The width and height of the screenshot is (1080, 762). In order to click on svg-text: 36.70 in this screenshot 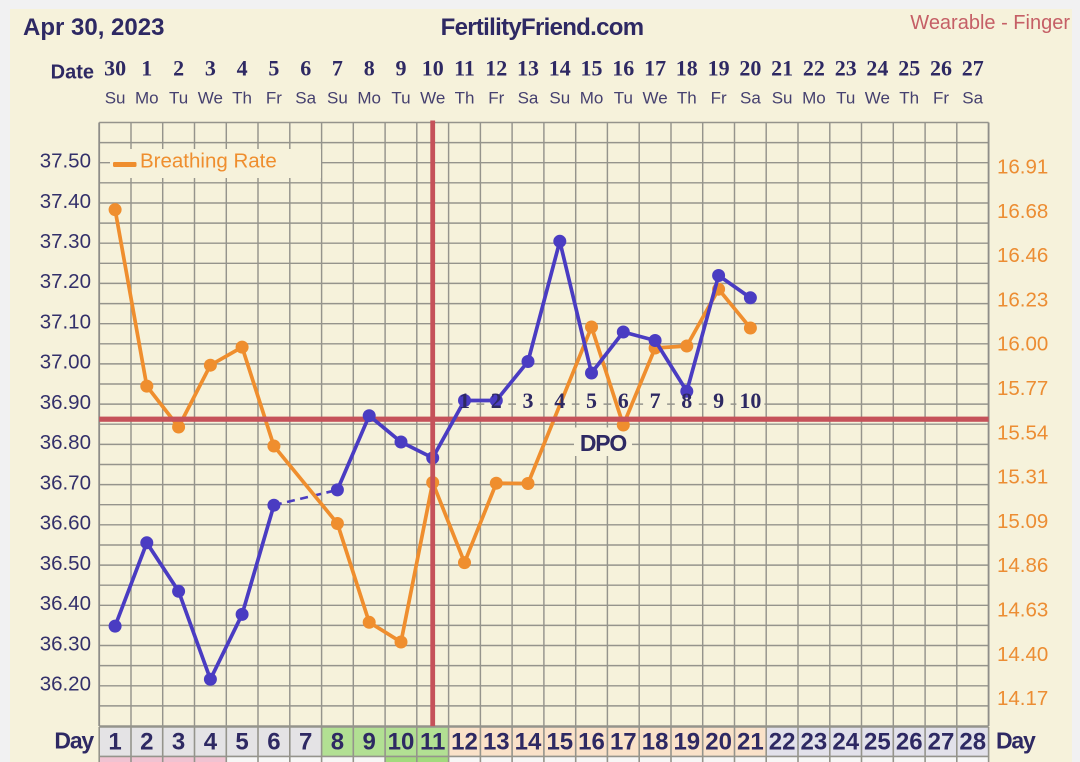, I will do `click(65, 482)`.